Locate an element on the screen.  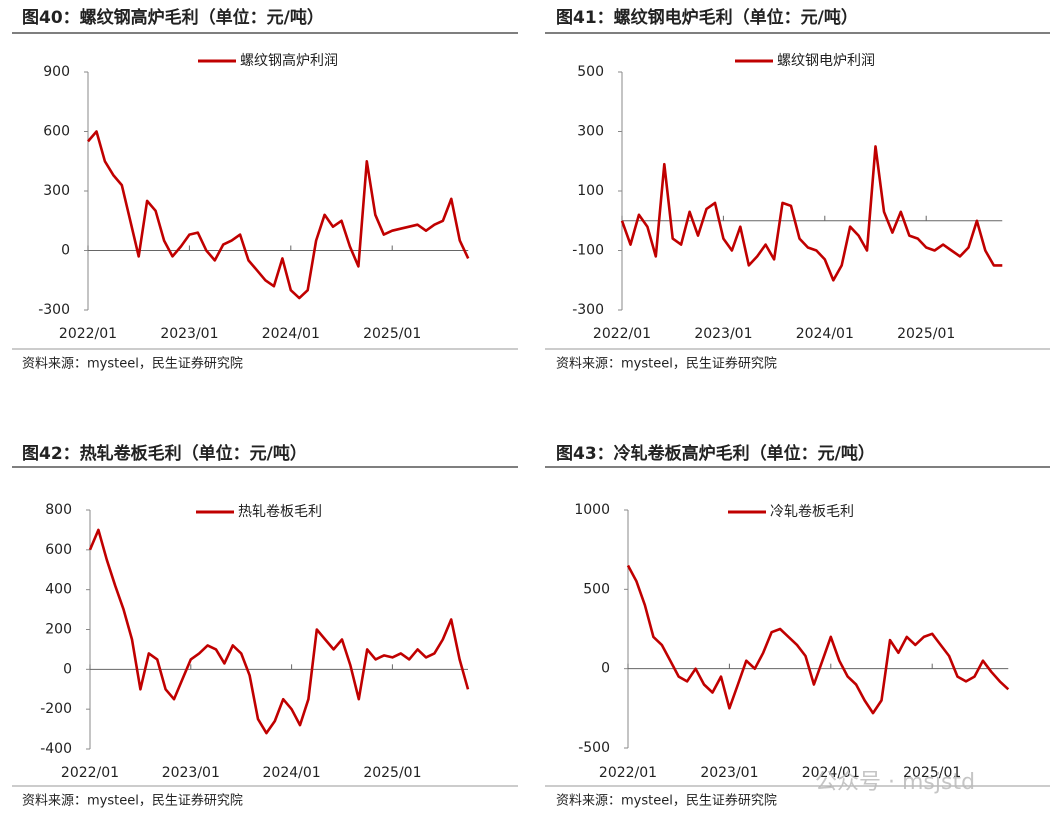
chart-title: 图43：冷轧卷板高炉毛利（单位：元/吨） is located at coordinates (715, 453).